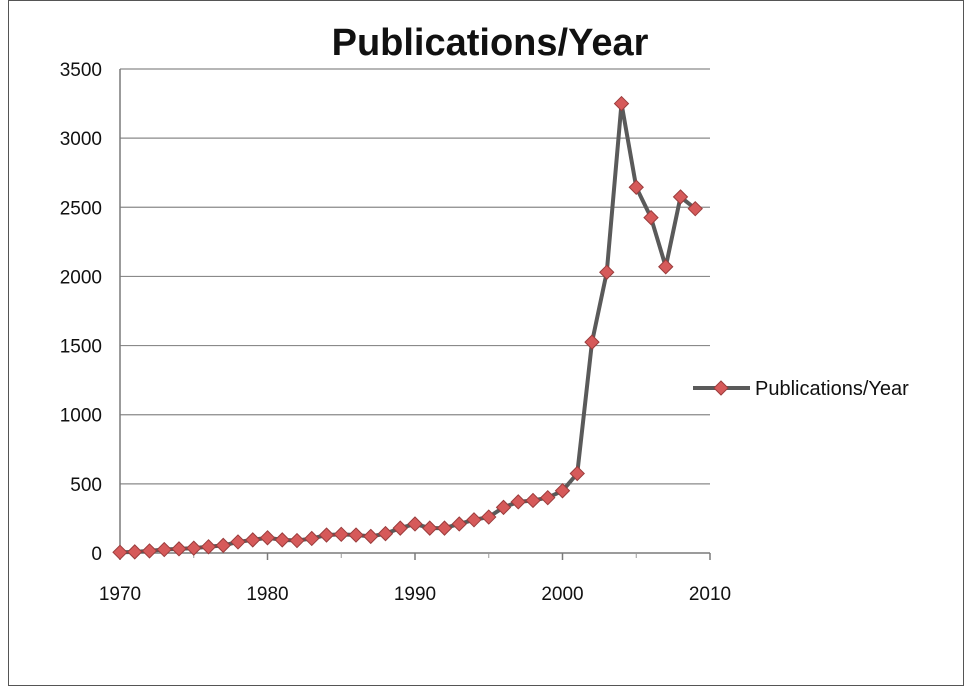  Describe the element at coordinates (490, 43) in the screenshot. I see `chart-title: Publications/Year` at that location.